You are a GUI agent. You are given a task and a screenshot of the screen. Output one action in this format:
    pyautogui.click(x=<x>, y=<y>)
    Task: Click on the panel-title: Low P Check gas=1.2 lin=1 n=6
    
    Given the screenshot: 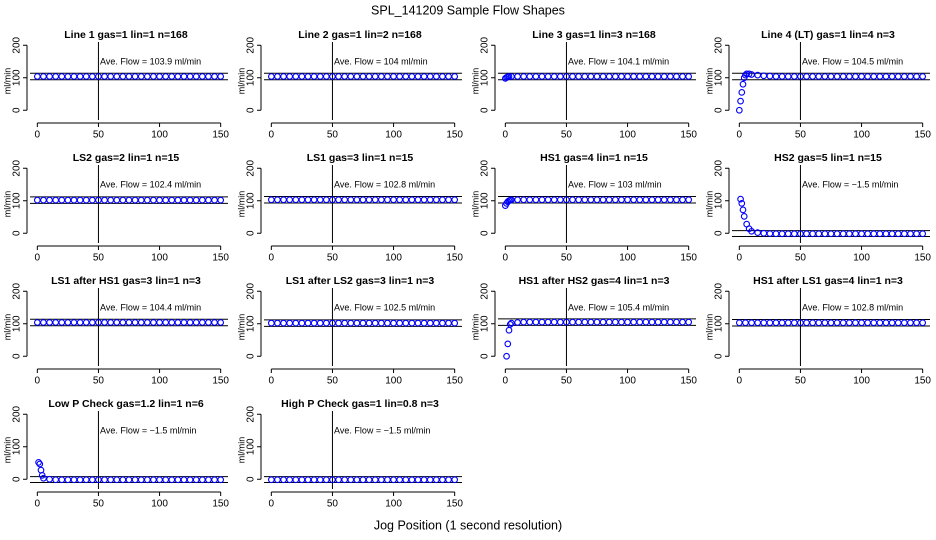 What is the action you would take?
    pyautogui.click(x=125, y=404)
    